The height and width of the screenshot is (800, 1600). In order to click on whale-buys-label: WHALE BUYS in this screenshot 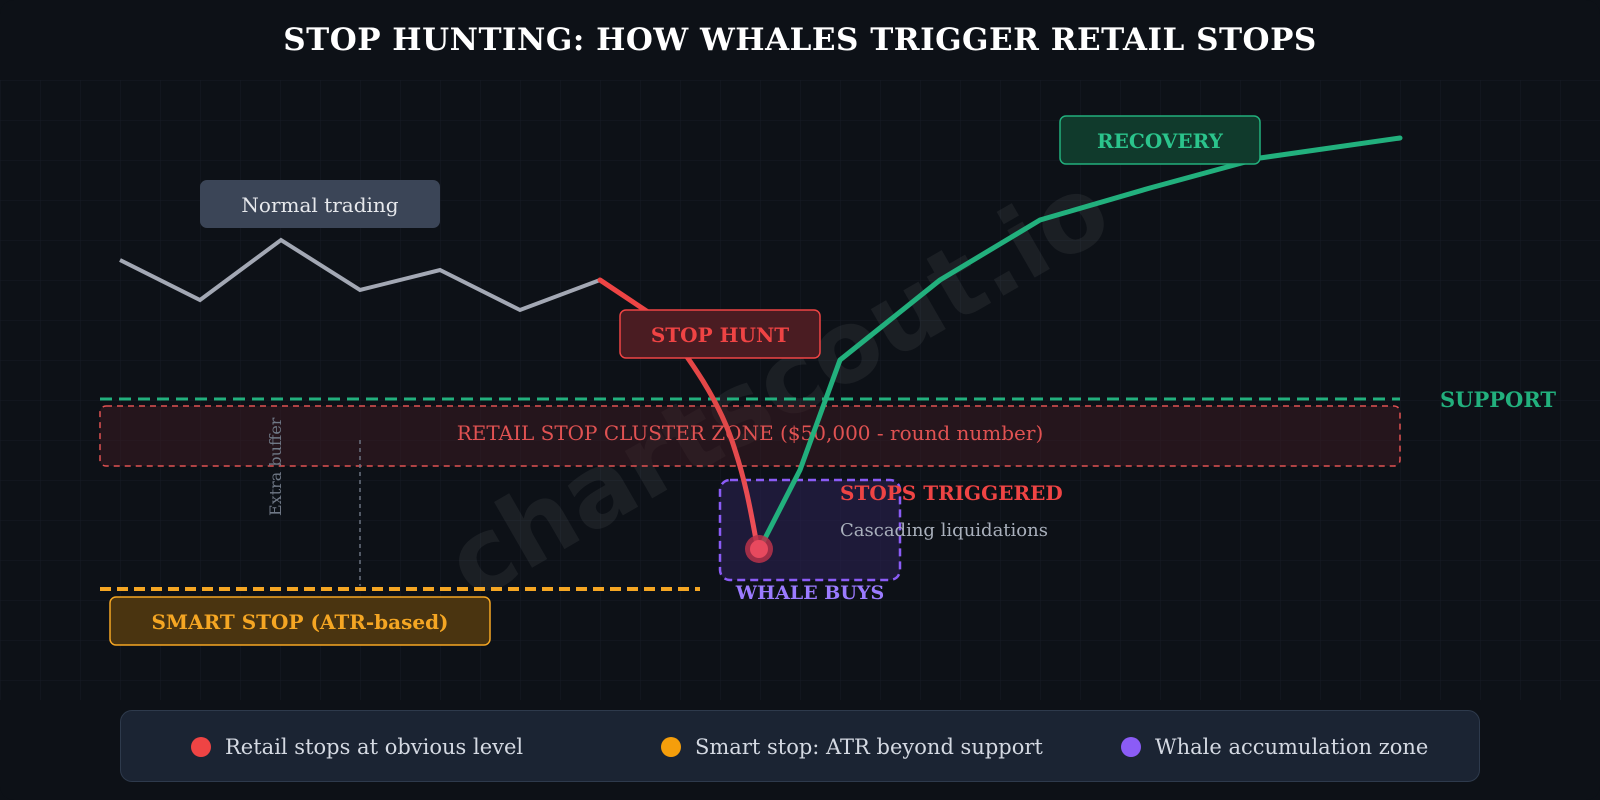, I will do `click(809, 593)`.